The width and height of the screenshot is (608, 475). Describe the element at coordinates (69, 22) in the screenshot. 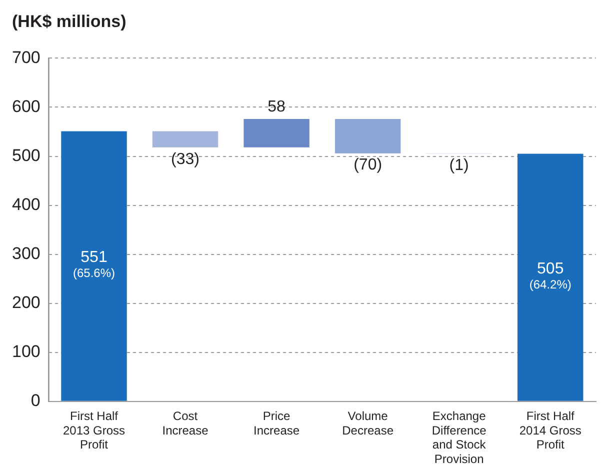

I see `y-axis-title: (HK$ millions)` at that location.